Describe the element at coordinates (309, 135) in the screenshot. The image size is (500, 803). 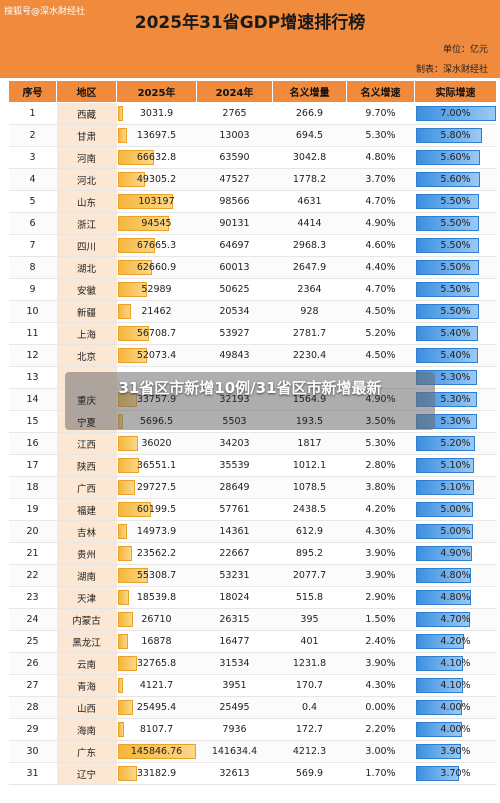
I see `cell-increment-text: 694.5` at that location.